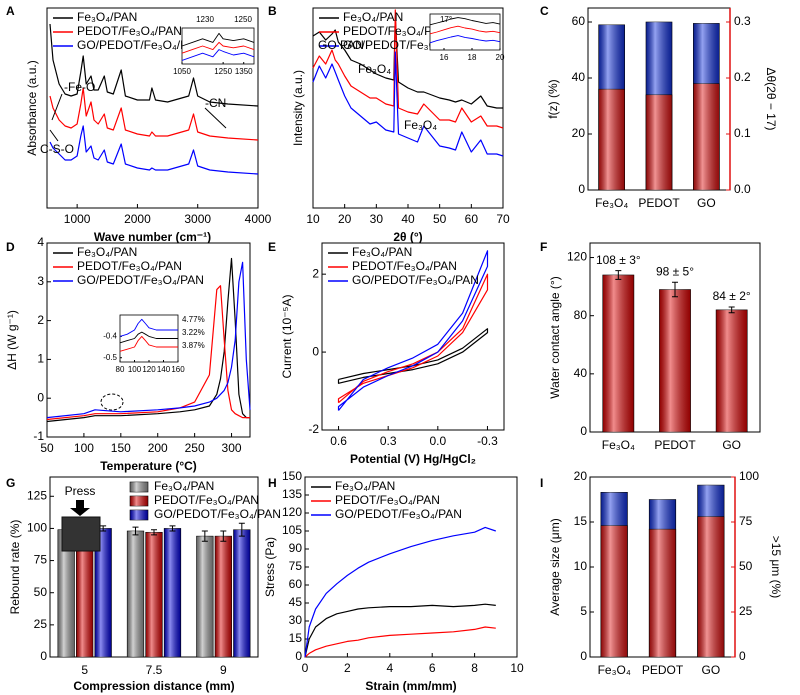 This screenshot has width=800, height=695. What do you see at coordinates (338, 441) in the screenshot?
I see `x-tick-label: 0.6` at bounding box center [338, 441].